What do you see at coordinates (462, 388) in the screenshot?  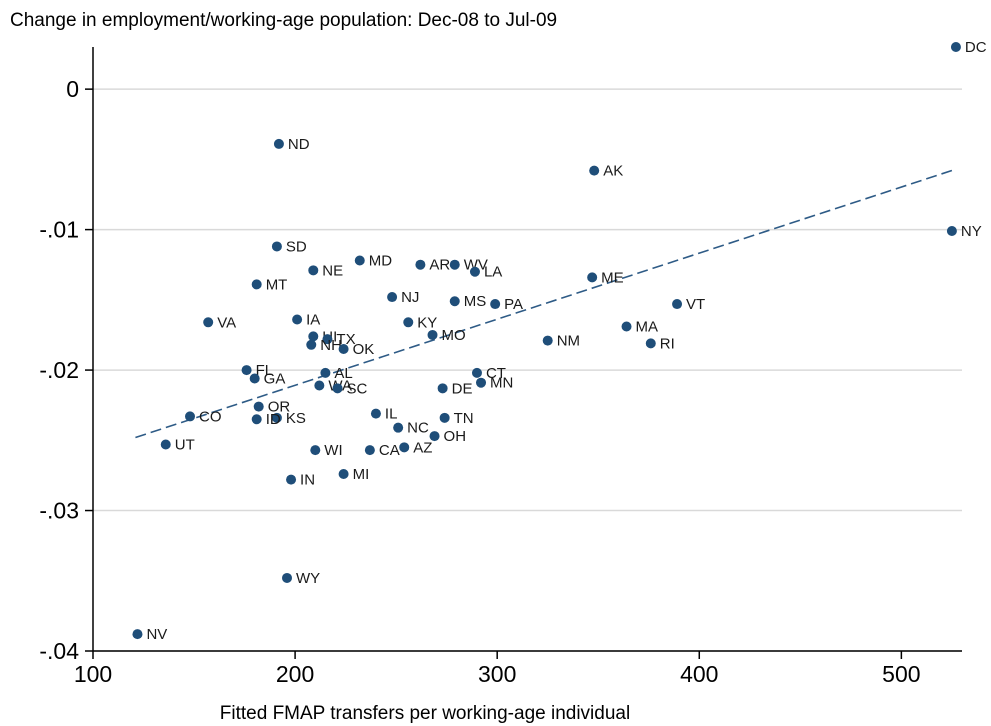 I see `point-label-de: DE` at bounding box center [462, 388].